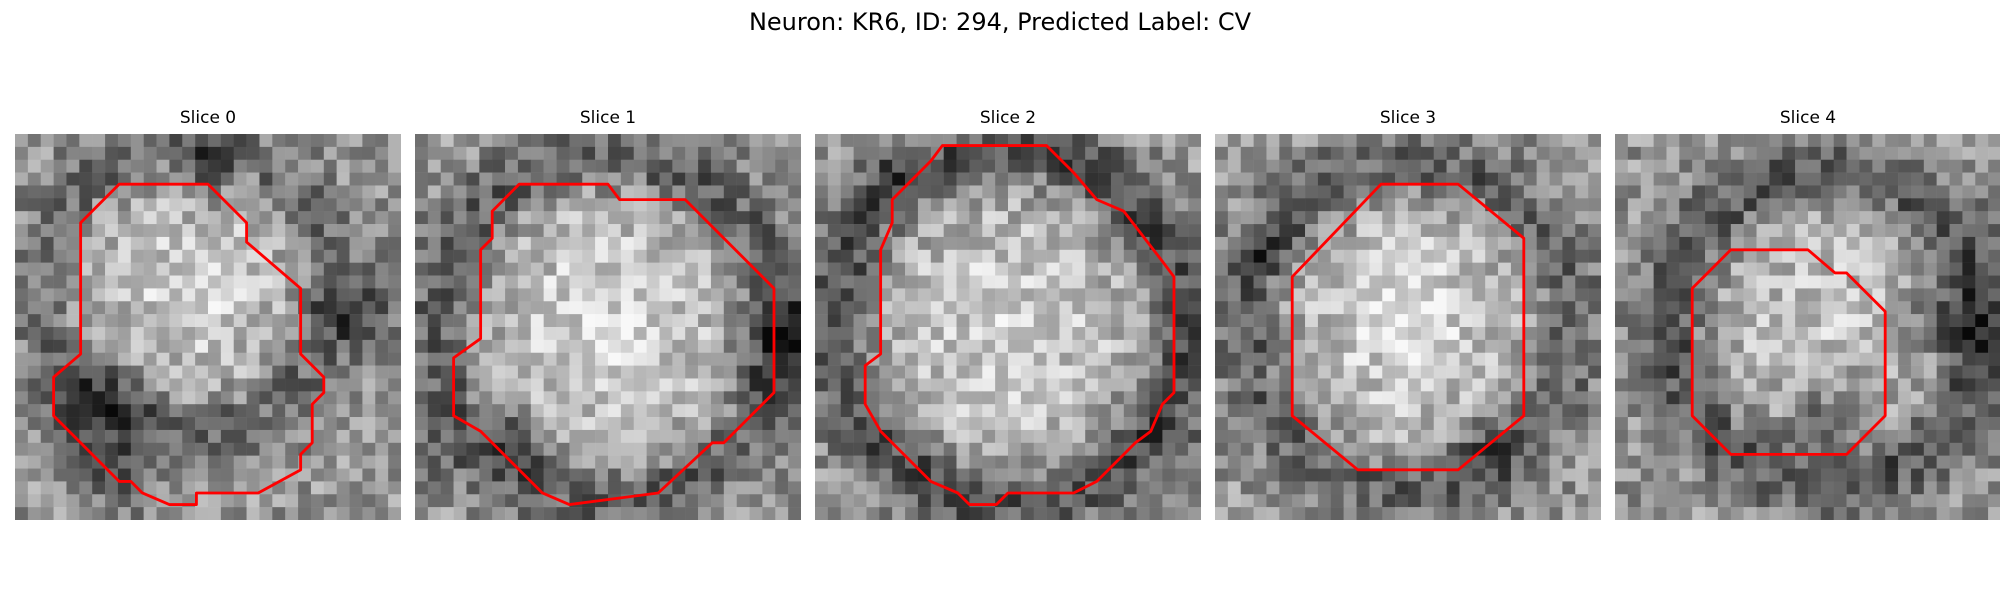  What do you see at coordinates (1808, 118) in the screenshot?
I see `slice-title: Slice 4` at bounding box center [1808, 118].